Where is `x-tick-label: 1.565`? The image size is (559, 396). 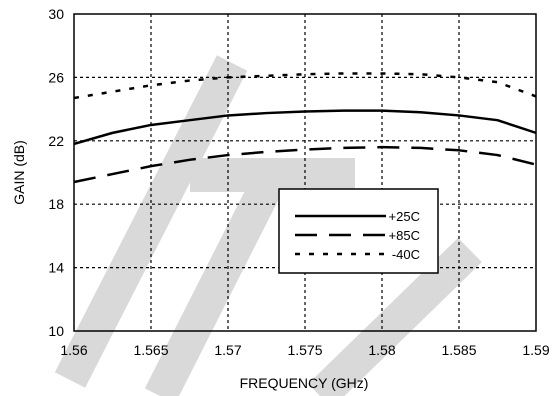
x-tick-label: 1.565 is located at coordinates (150, 350).